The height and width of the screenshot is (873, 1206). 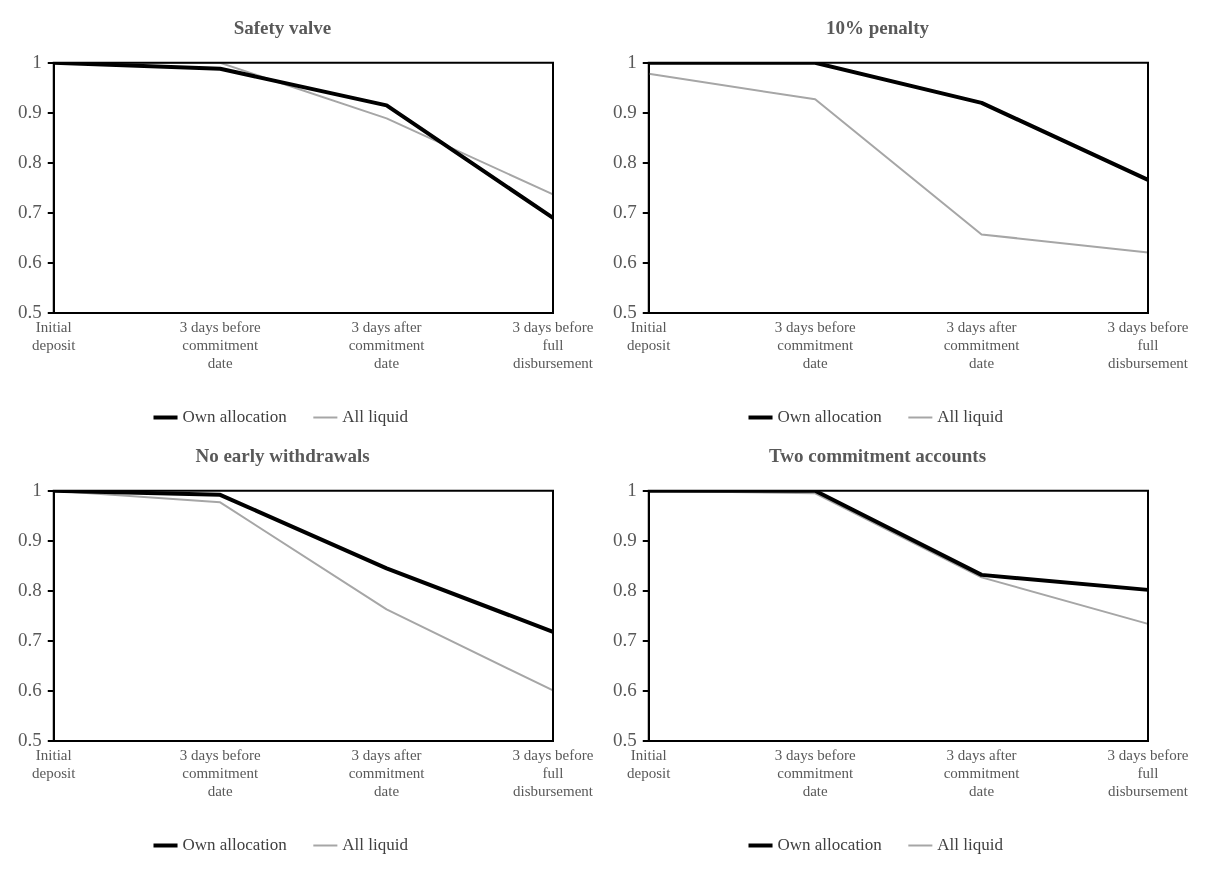 I want to click on chart-title: No early withdrawals, so click(x=282, y=456).